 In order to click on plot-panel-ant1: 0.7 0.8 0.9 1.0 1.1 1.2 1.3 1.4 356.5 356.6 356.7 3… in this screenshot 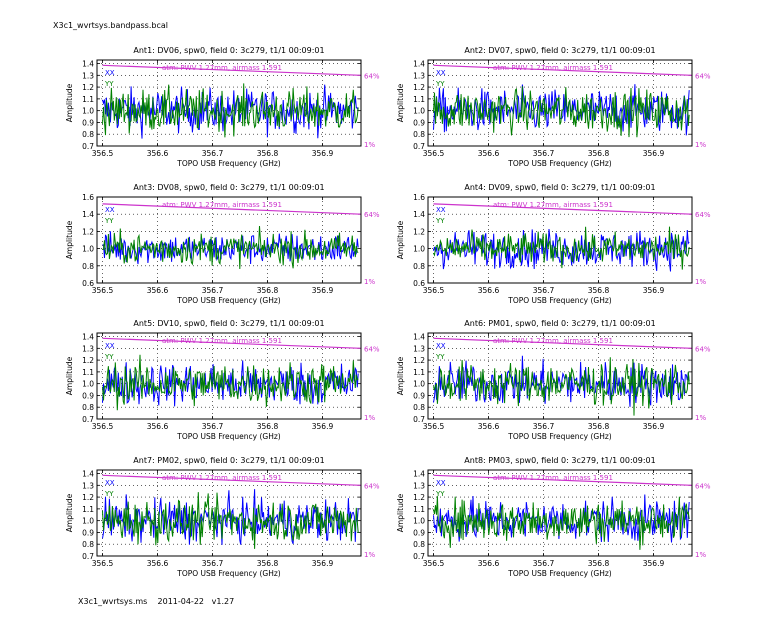, I will do `click(229, 111)`.